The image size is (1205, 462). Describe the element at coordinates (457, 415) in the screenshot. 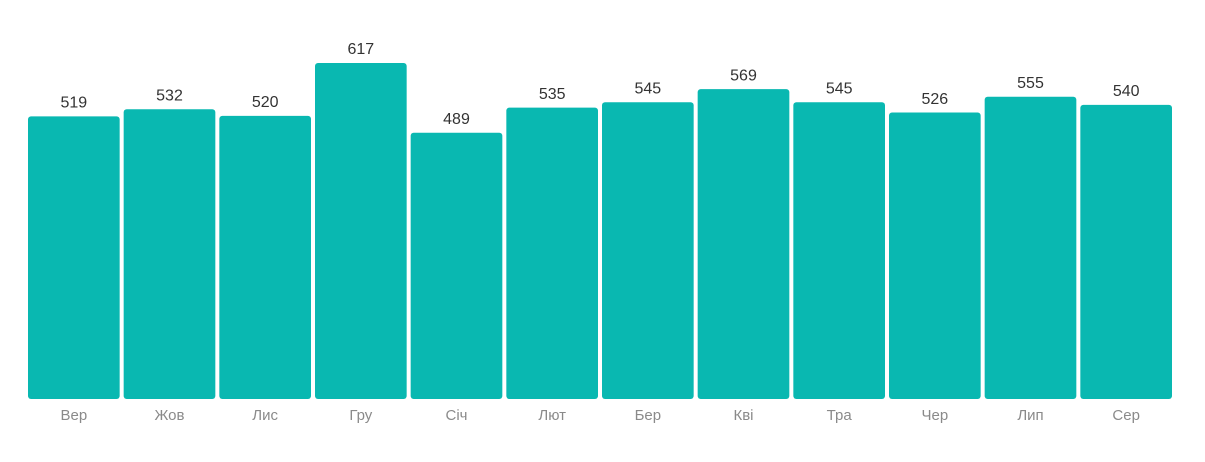

I see `x-tick-label: Січ` at that location.